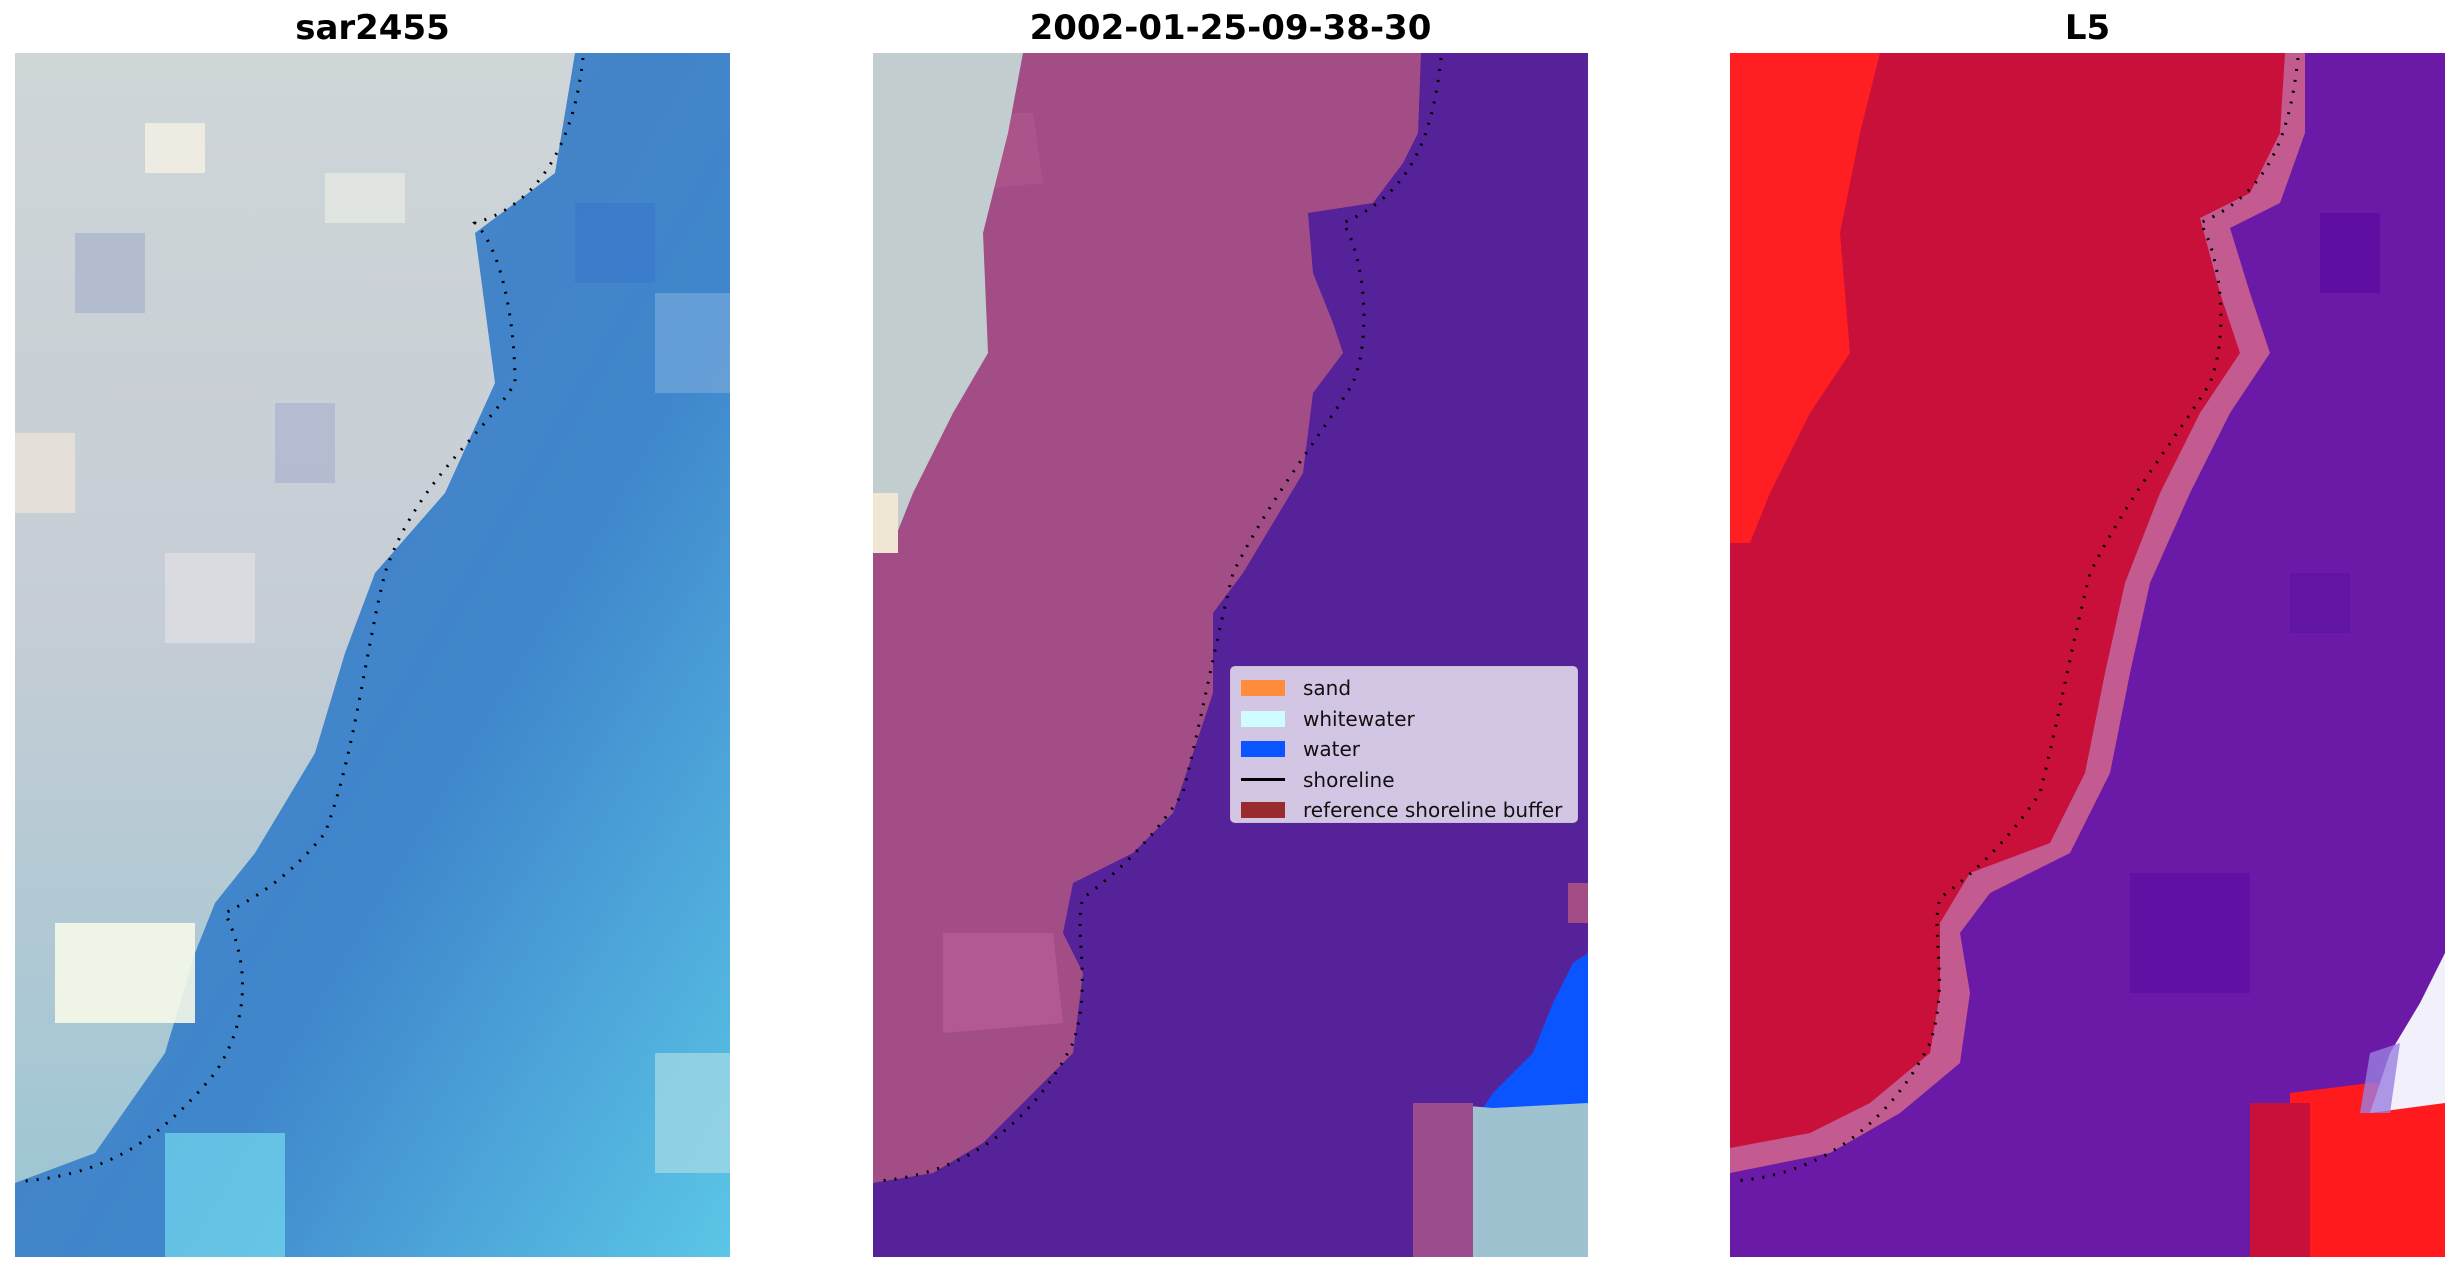  What do you see at coordinates (1404, 749) in the screenshot?
I see `legend-item-water: water` at bounding box center [1404, 749].